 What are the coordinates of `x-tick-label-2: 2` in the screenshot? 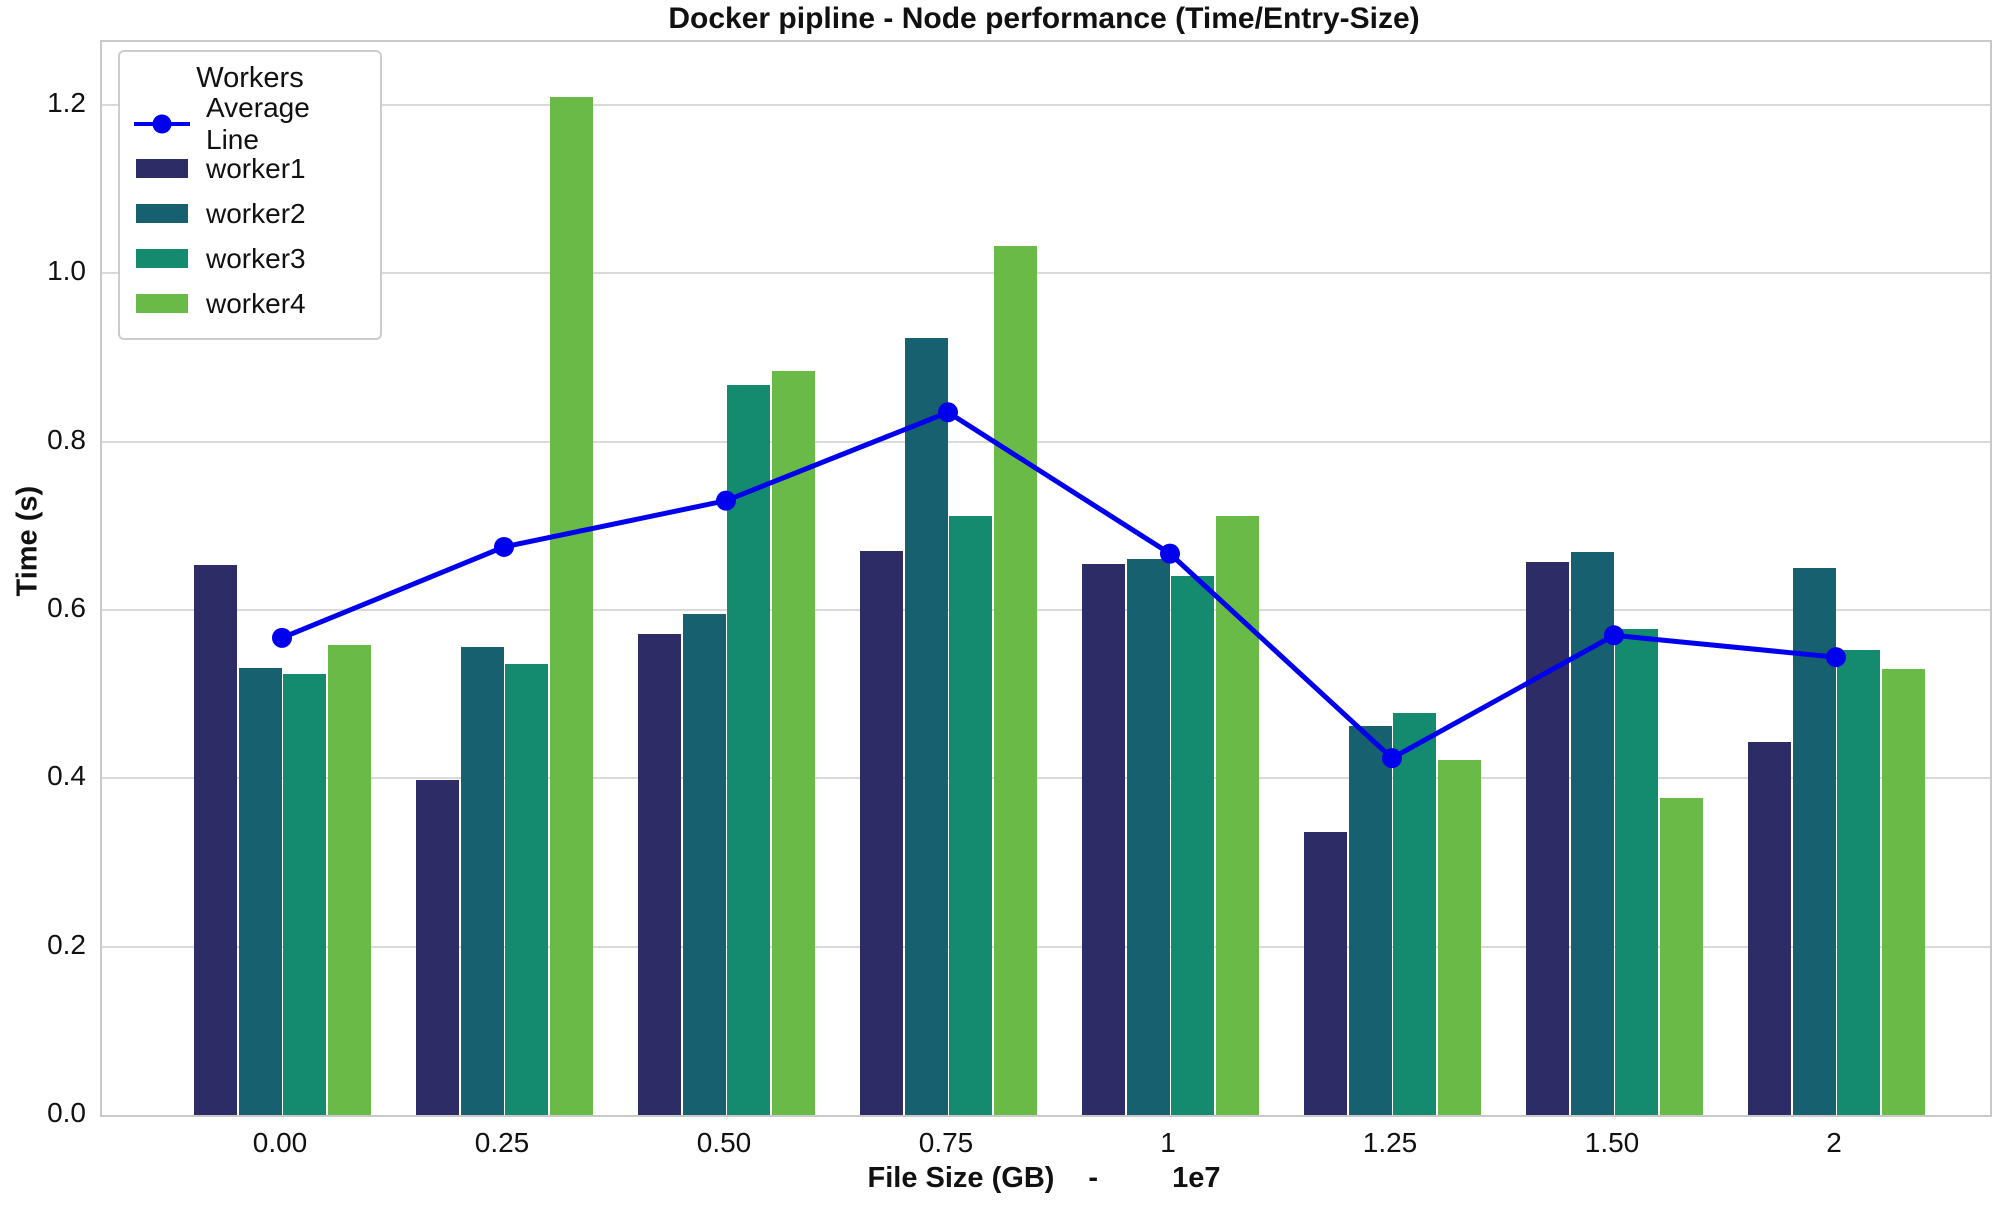 It's located at (1834, 1142).